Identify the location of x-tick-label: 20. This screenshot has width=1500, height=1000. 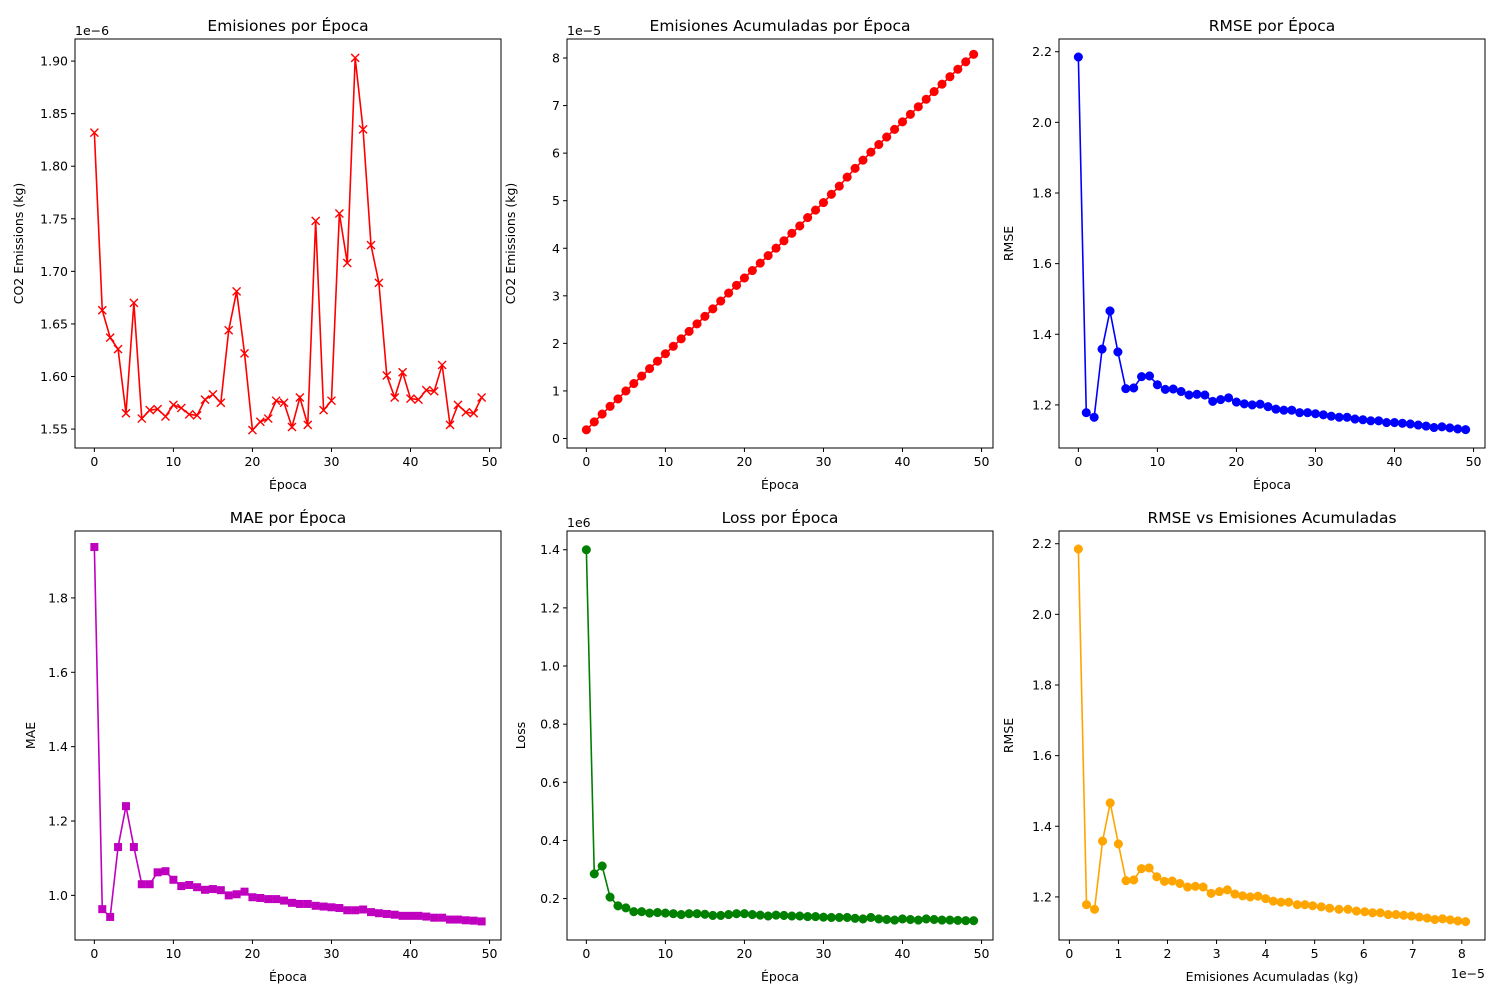
(744, 953).